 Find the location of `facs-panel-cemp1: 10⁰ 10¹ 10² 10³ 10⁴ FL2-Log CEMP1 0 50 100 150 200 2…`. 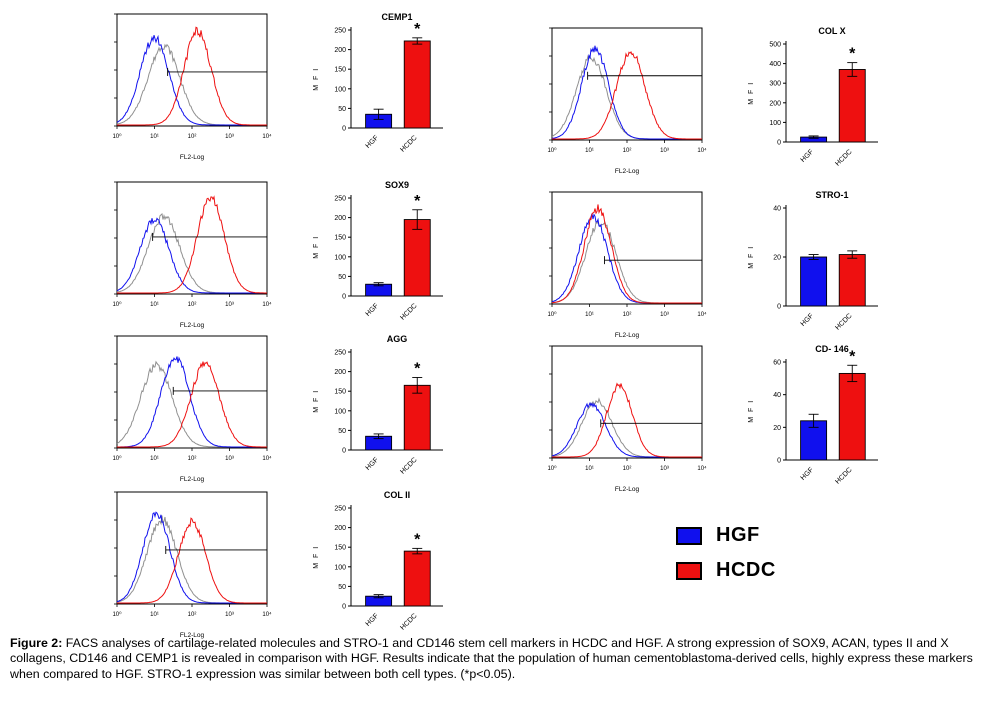

facs-panel-cemp1: 10⁰ 10¹ 10² 10³ 10⁴ FL2-Log CEMP1 0 50 100 150 200 2… is located at coordinates (280, 89).